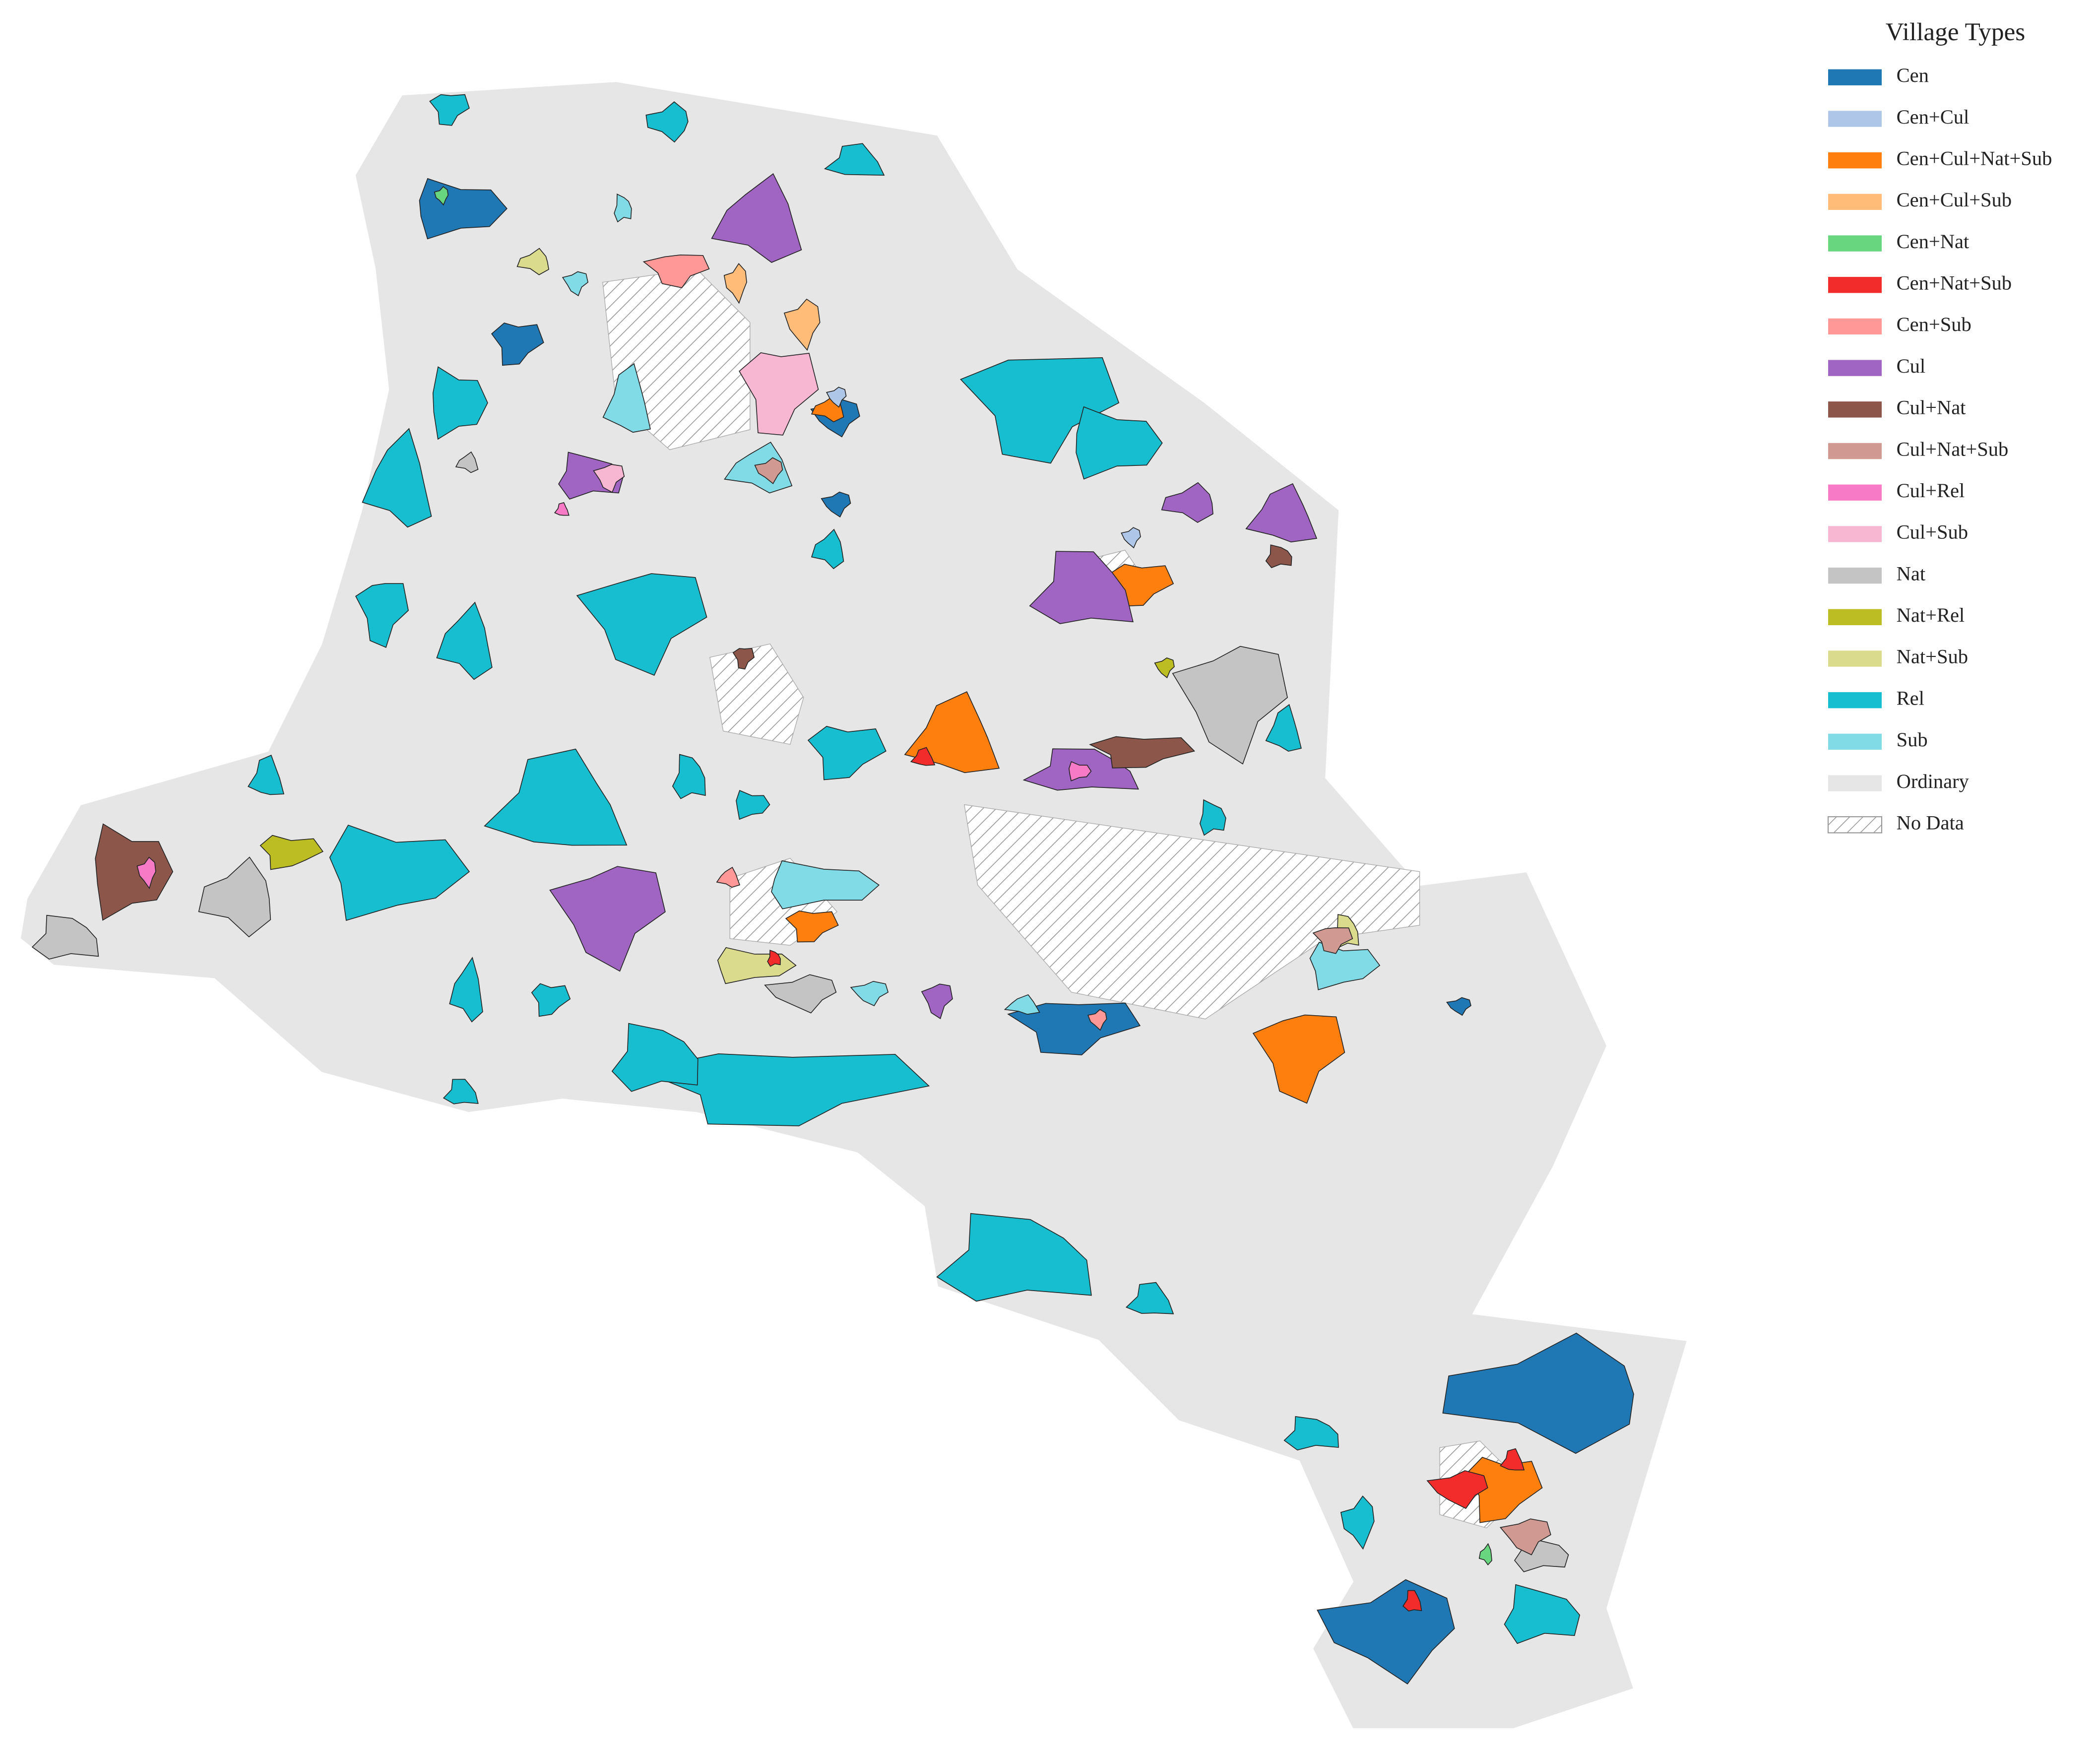 The image size is (2100, 1754). What do you see at coordinates (1930, 823) in the screenshot?
I see `legend-label: No Data` at bounding box center [1930, 823].